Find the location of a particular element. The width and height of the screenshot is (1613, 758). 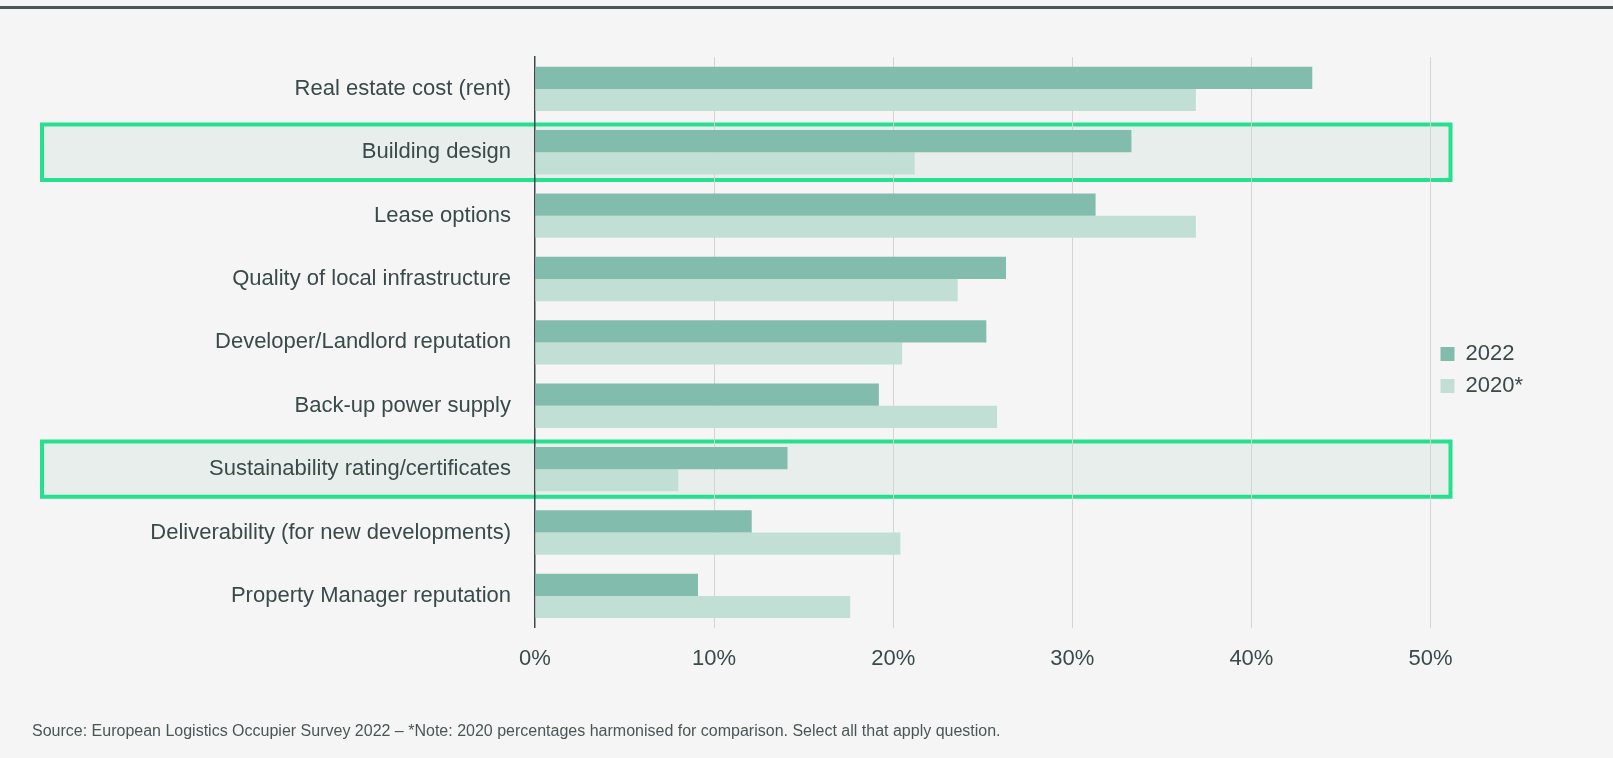

x-tick-label: 20% is located at coordinates (893, 657).